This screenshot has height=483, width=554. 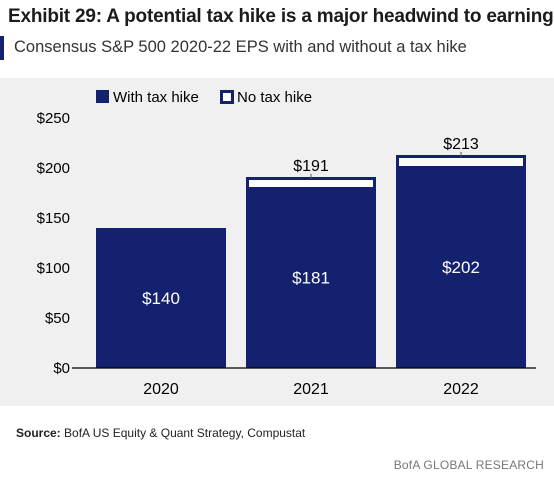 I want to click on legend-label-with-tax-hike: With tax hike, so click(x=156, y=97).